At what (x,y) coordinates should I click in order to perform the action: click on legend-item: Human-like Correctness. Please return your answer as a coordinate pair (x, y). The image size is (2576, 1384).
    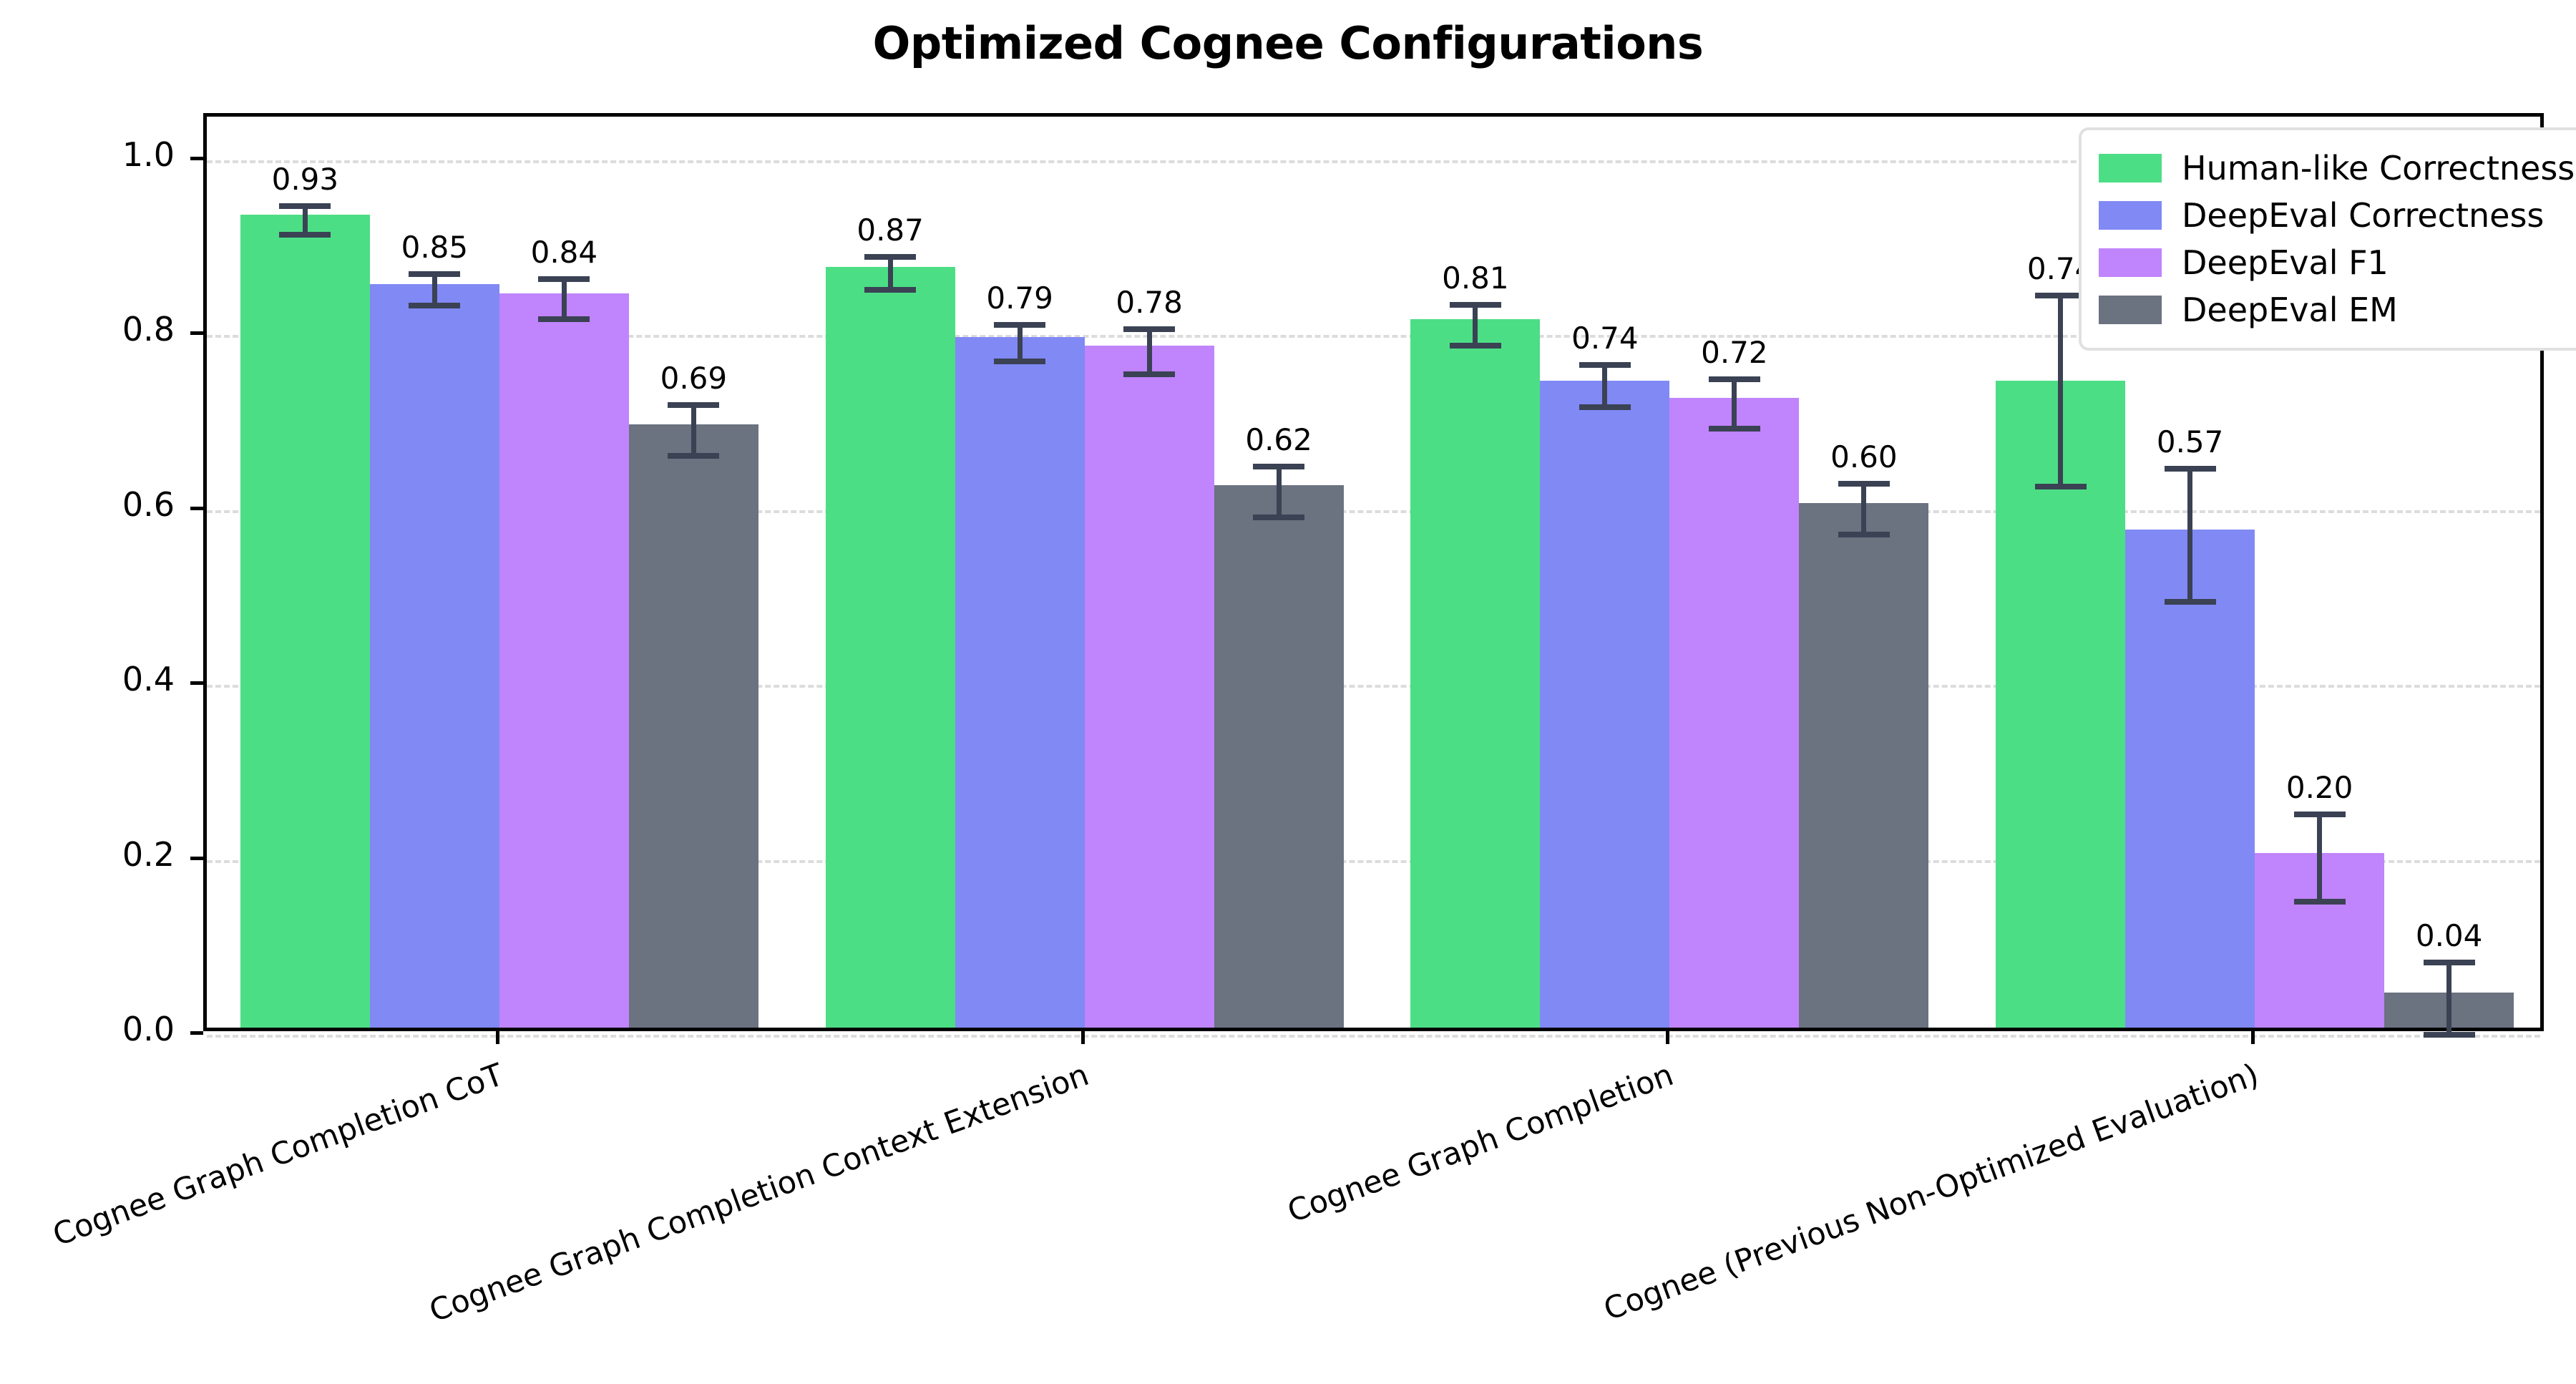
    Looking at the image, I should click on (2337, 168).